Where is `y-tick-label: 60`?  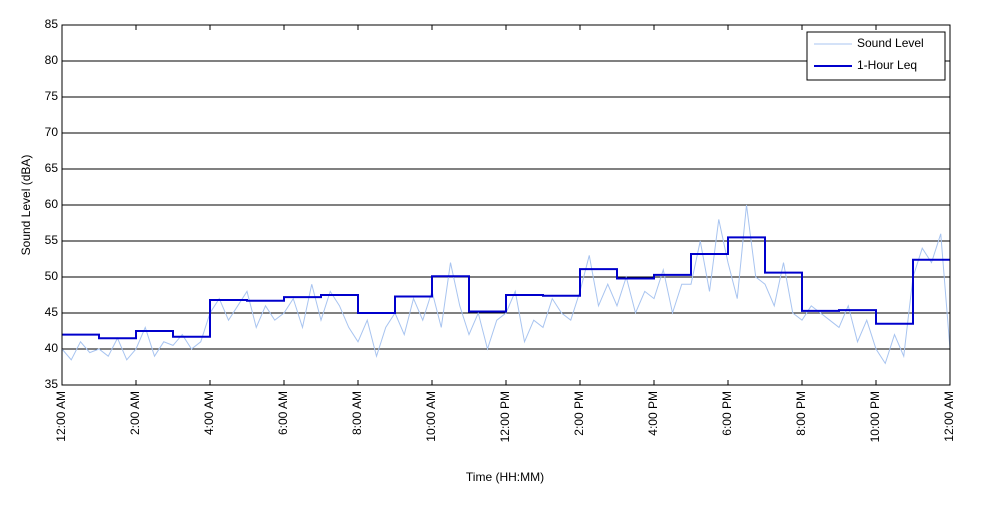
y-tick-label: 60 is located at coordinates (52, 204).